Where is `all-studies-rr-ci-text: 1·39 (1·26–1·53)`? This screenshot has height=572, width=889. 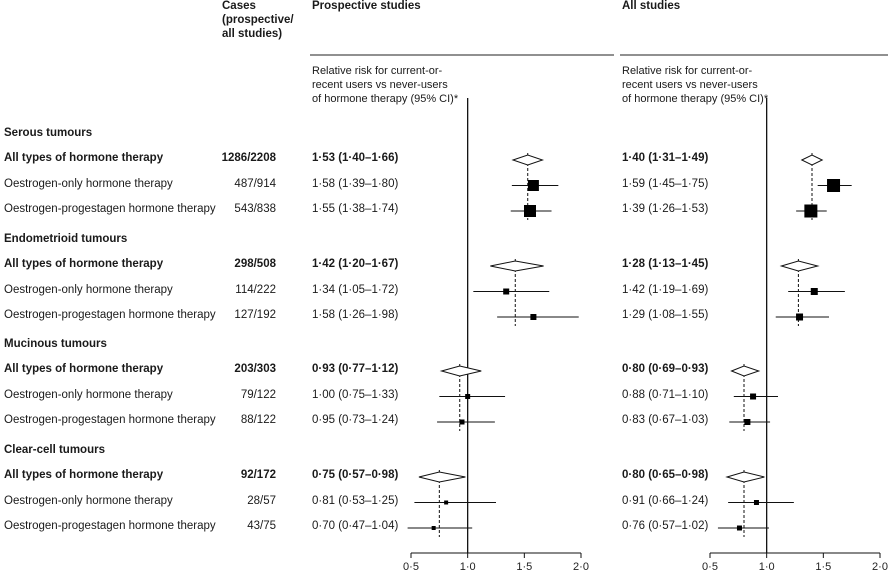 all-studies-rr-ci-text: 1·39 (1·26–1·53) is located at coordinates (665, 209).